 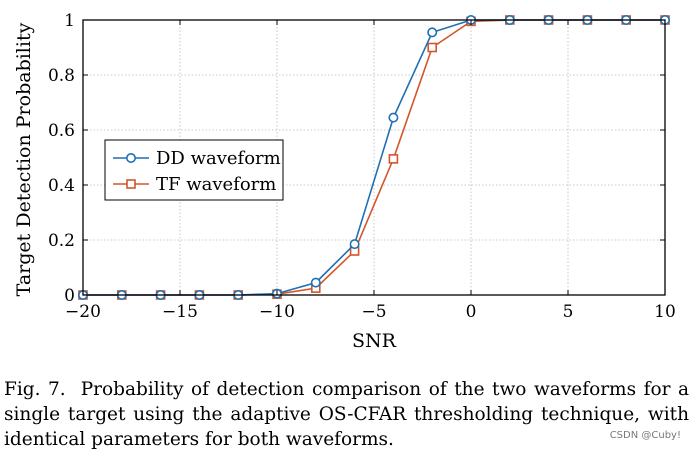 What do you see at coordinates (180, 312) in the screenshot?
I see `x-tick-label: −15` at bounding box center [180, 312].